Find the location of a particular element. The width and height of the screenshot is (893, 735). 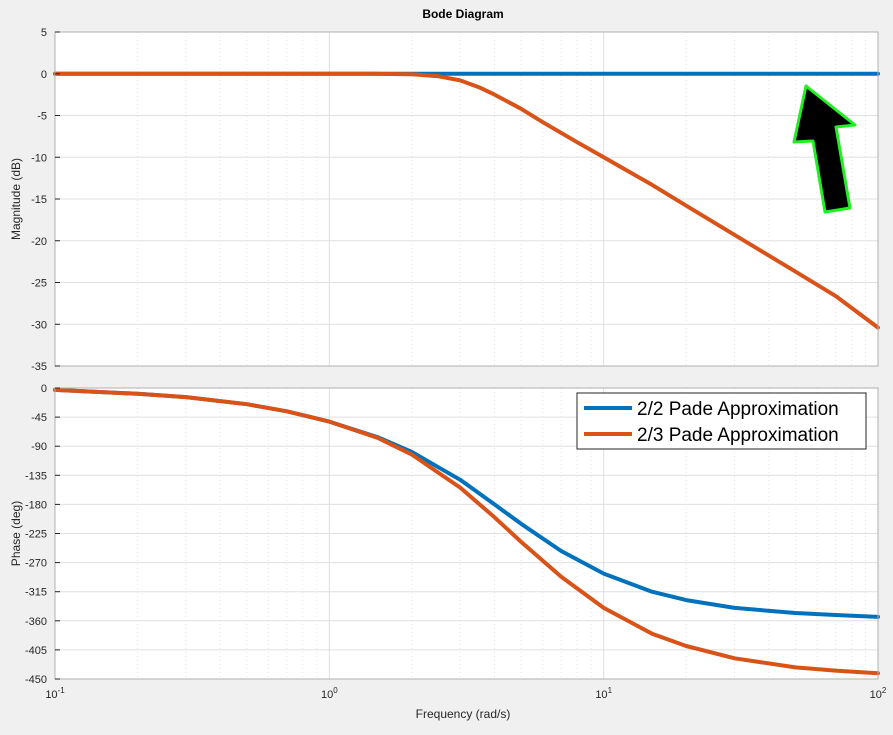

annotation-arrow-outline is located at coordinates (824, 149).